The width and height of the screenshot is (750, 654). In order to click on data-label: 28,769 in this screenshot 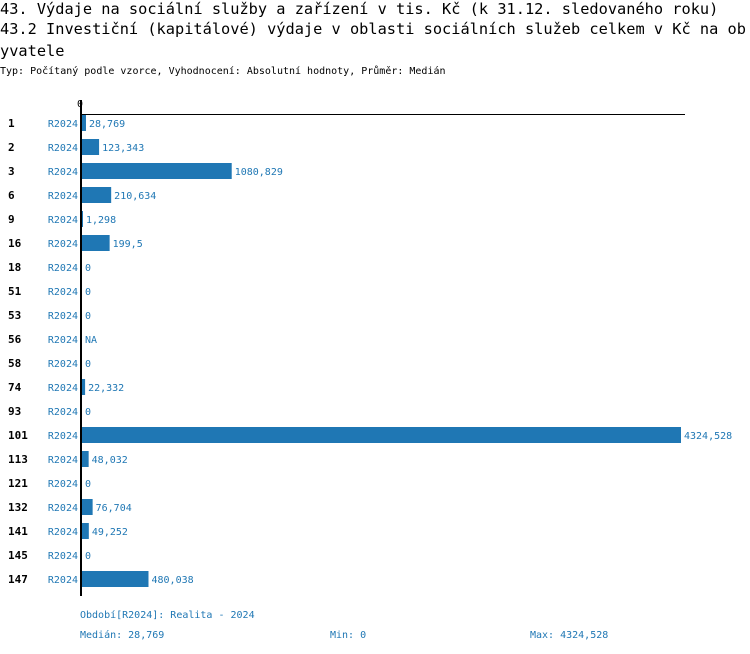, I will do `click(107, 124)`.